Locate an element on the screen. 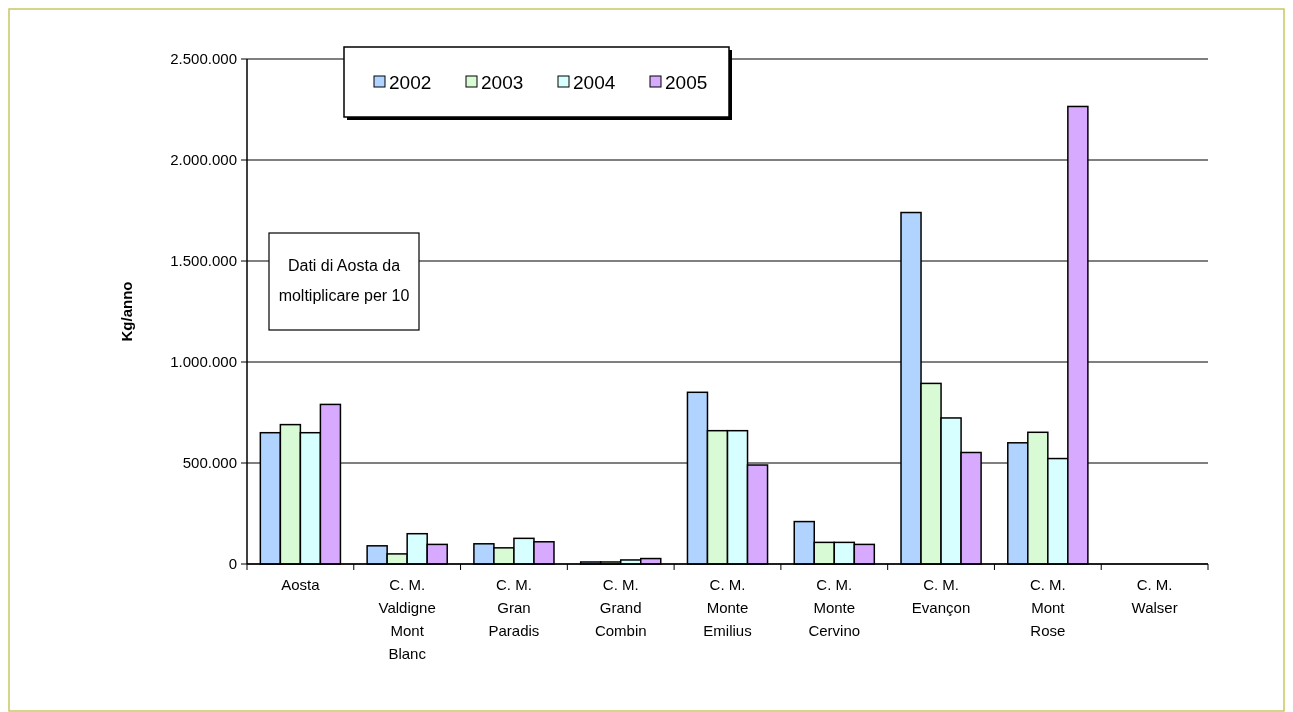 The width and height of the screenshot is (1293, 712). x-tick-label: C. M. Gran Paradis is located at coordinates (514, 607).